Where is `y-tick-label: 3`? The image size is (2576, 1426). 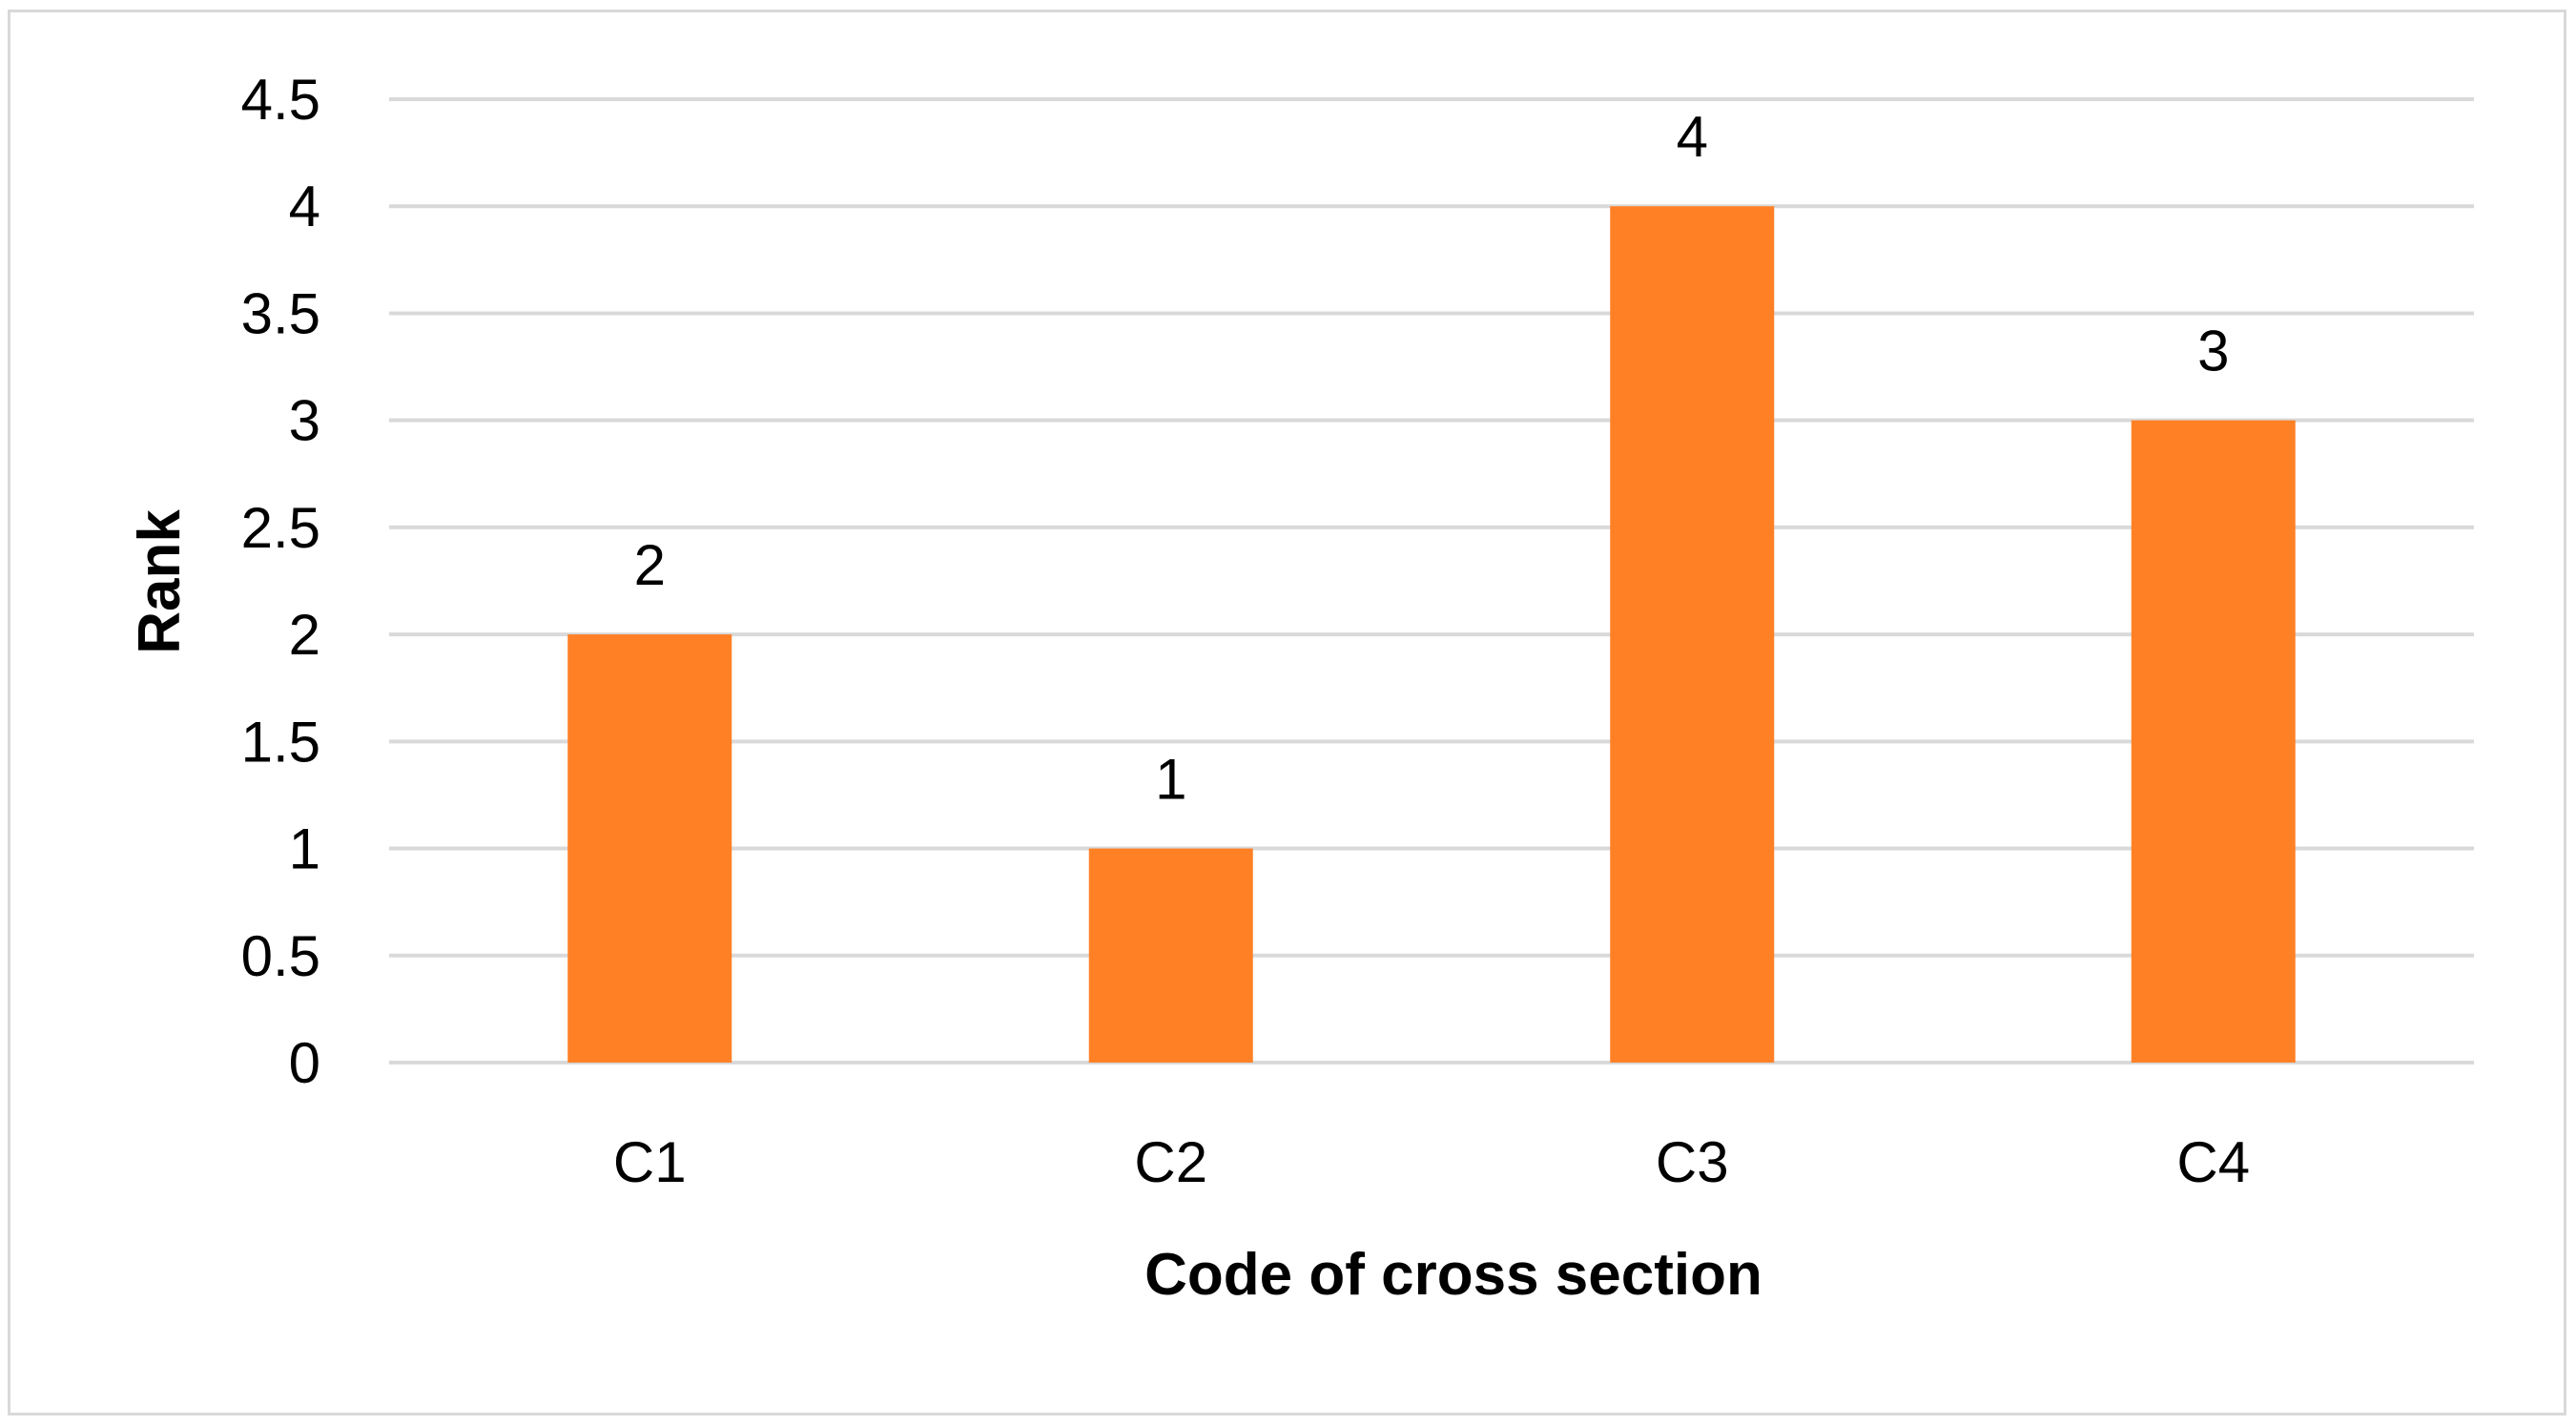
y-tick-label: 3 is located at coordinates (304, 421).